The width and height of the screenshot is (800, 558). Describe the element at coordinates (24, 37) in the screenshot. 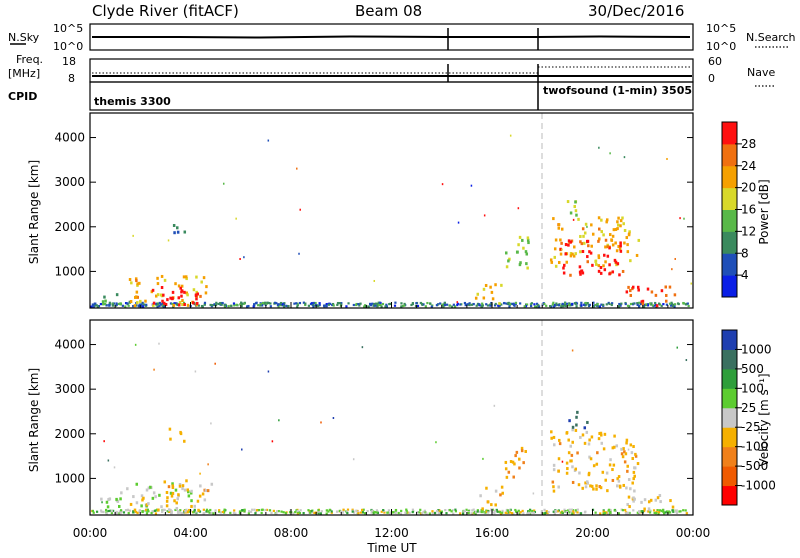

I see `noise-sky-label: N.Sky` at that location.